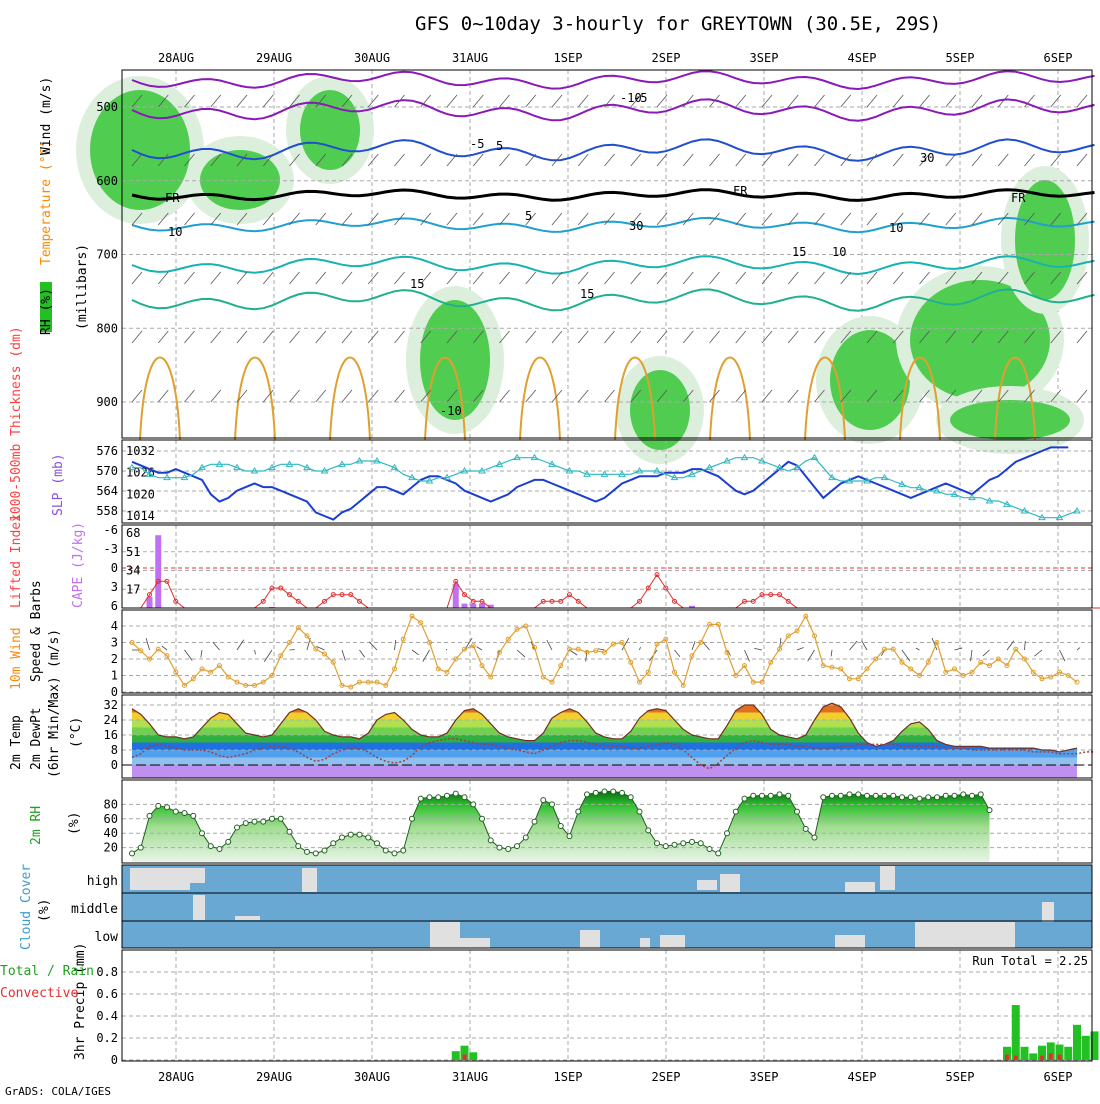 The image size is (1100, 1104). Describe the element at coordinates (107, 1038) in the screenshot. I see `precip-tick-0.2: 0.2` at that location.